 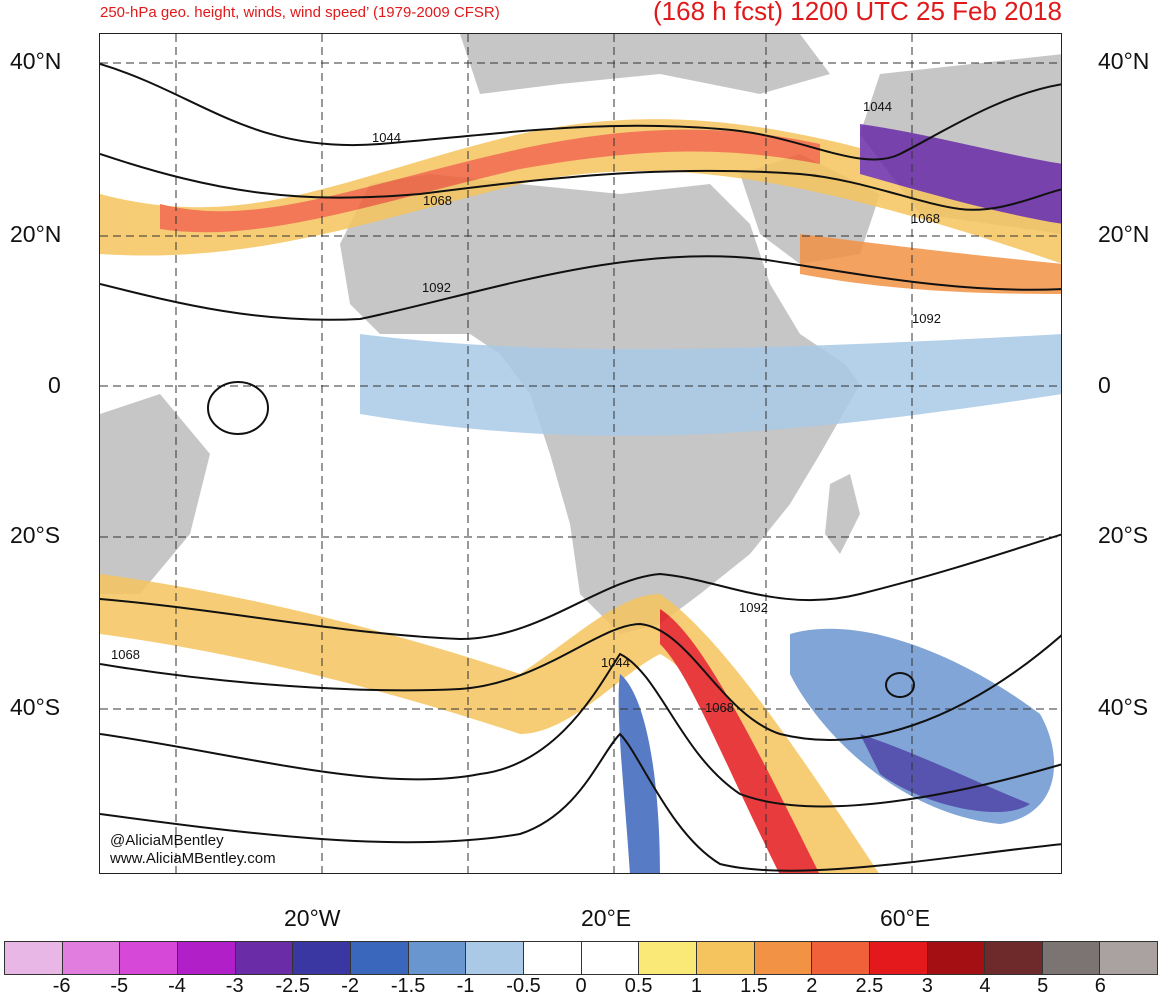 What do you see at coordinates (580, 587) in the screenshot?
I see `contour-1092-south` at bounding box center [580, 587].